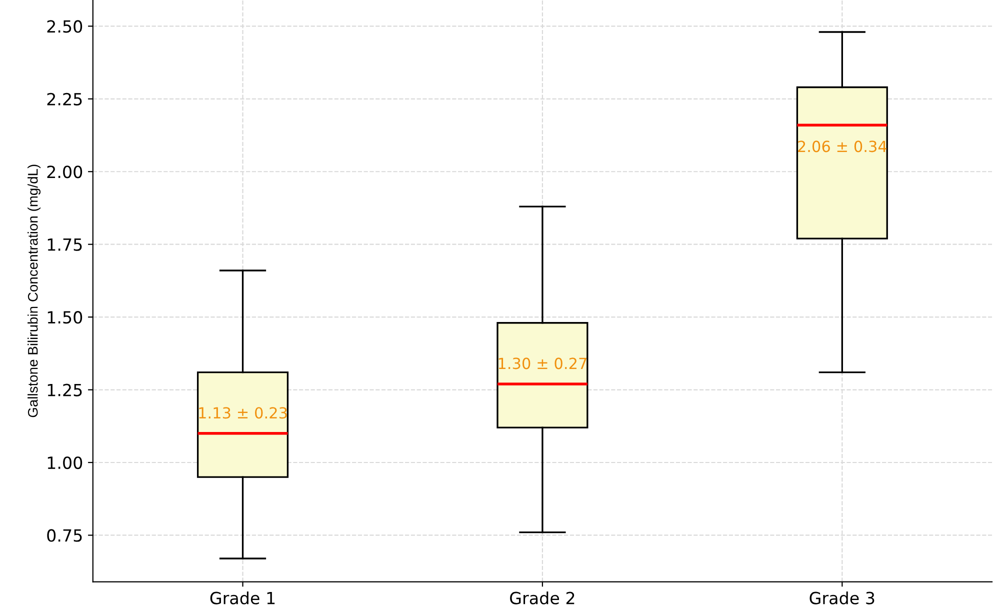 Image resolution: width=999 pixels, height=606 pixels. I want to click on y-tick-label: 1.25, so click(65, 390).